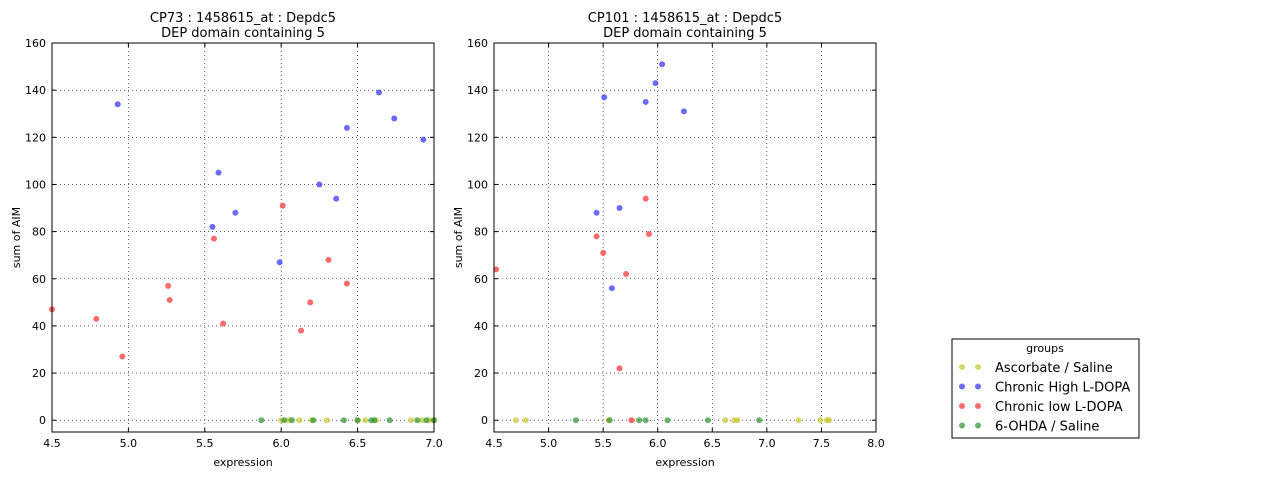 The width and height of the screenshot is (1280, 480). I want to click on y-tick-label: 20, so click(481, 373).